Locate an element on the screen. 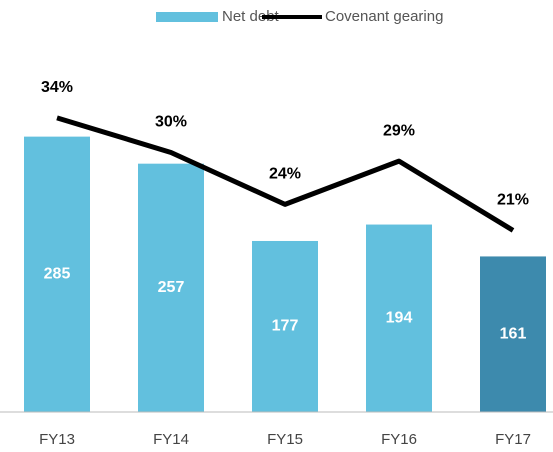 This screenshot has width=553, height=452. line-value-label: 21% is located at coordinates (513, 200).